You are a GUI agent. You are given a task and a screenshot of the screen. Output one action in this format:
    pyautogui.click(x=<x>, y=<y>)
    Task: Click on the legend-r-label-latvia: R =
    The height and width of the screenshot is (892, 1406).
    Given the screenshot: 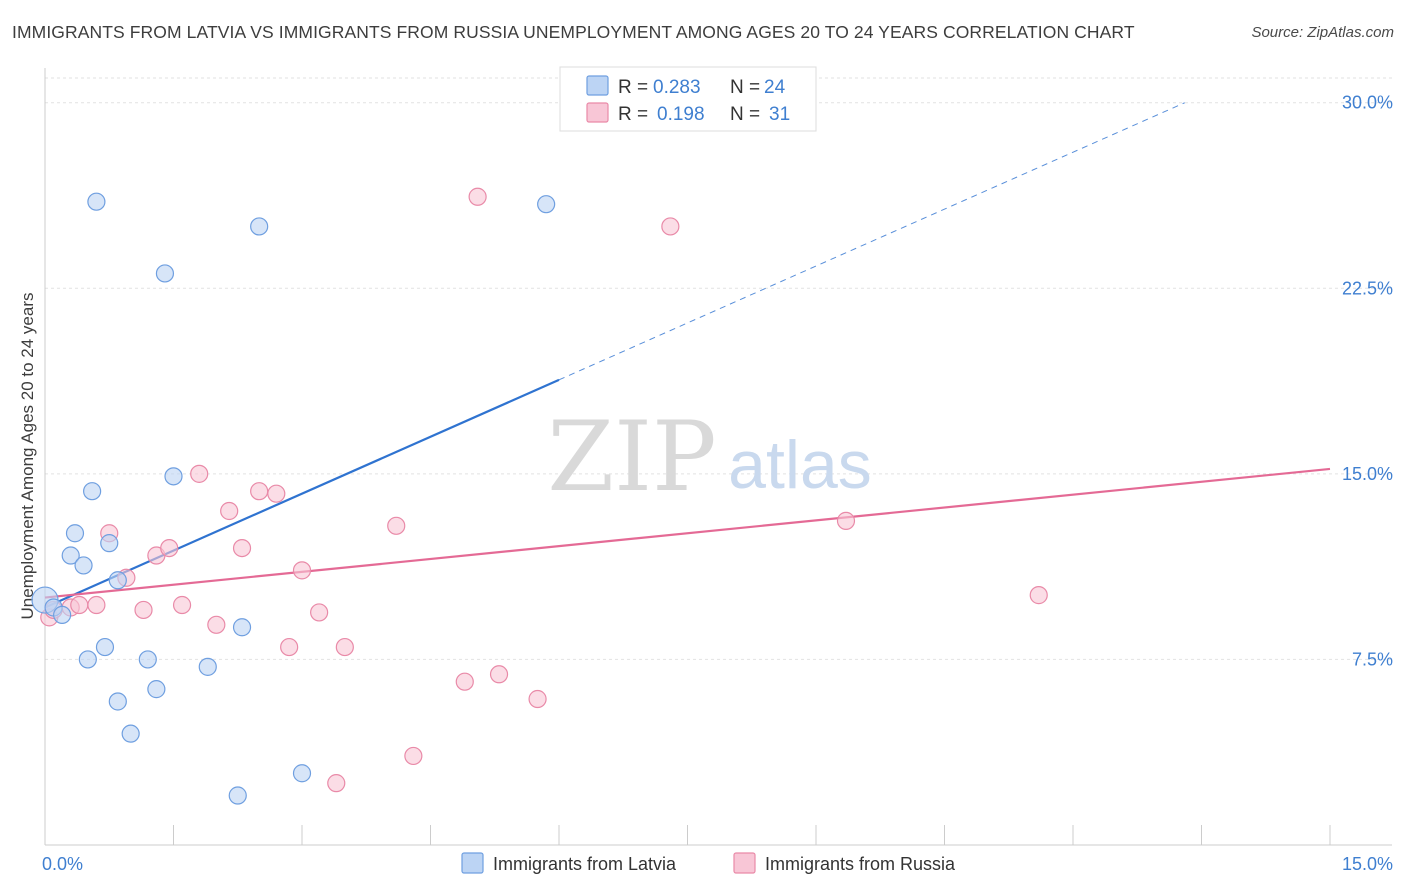 What is the action you would take?
    pyautogui.click(x=633, y=87)
    